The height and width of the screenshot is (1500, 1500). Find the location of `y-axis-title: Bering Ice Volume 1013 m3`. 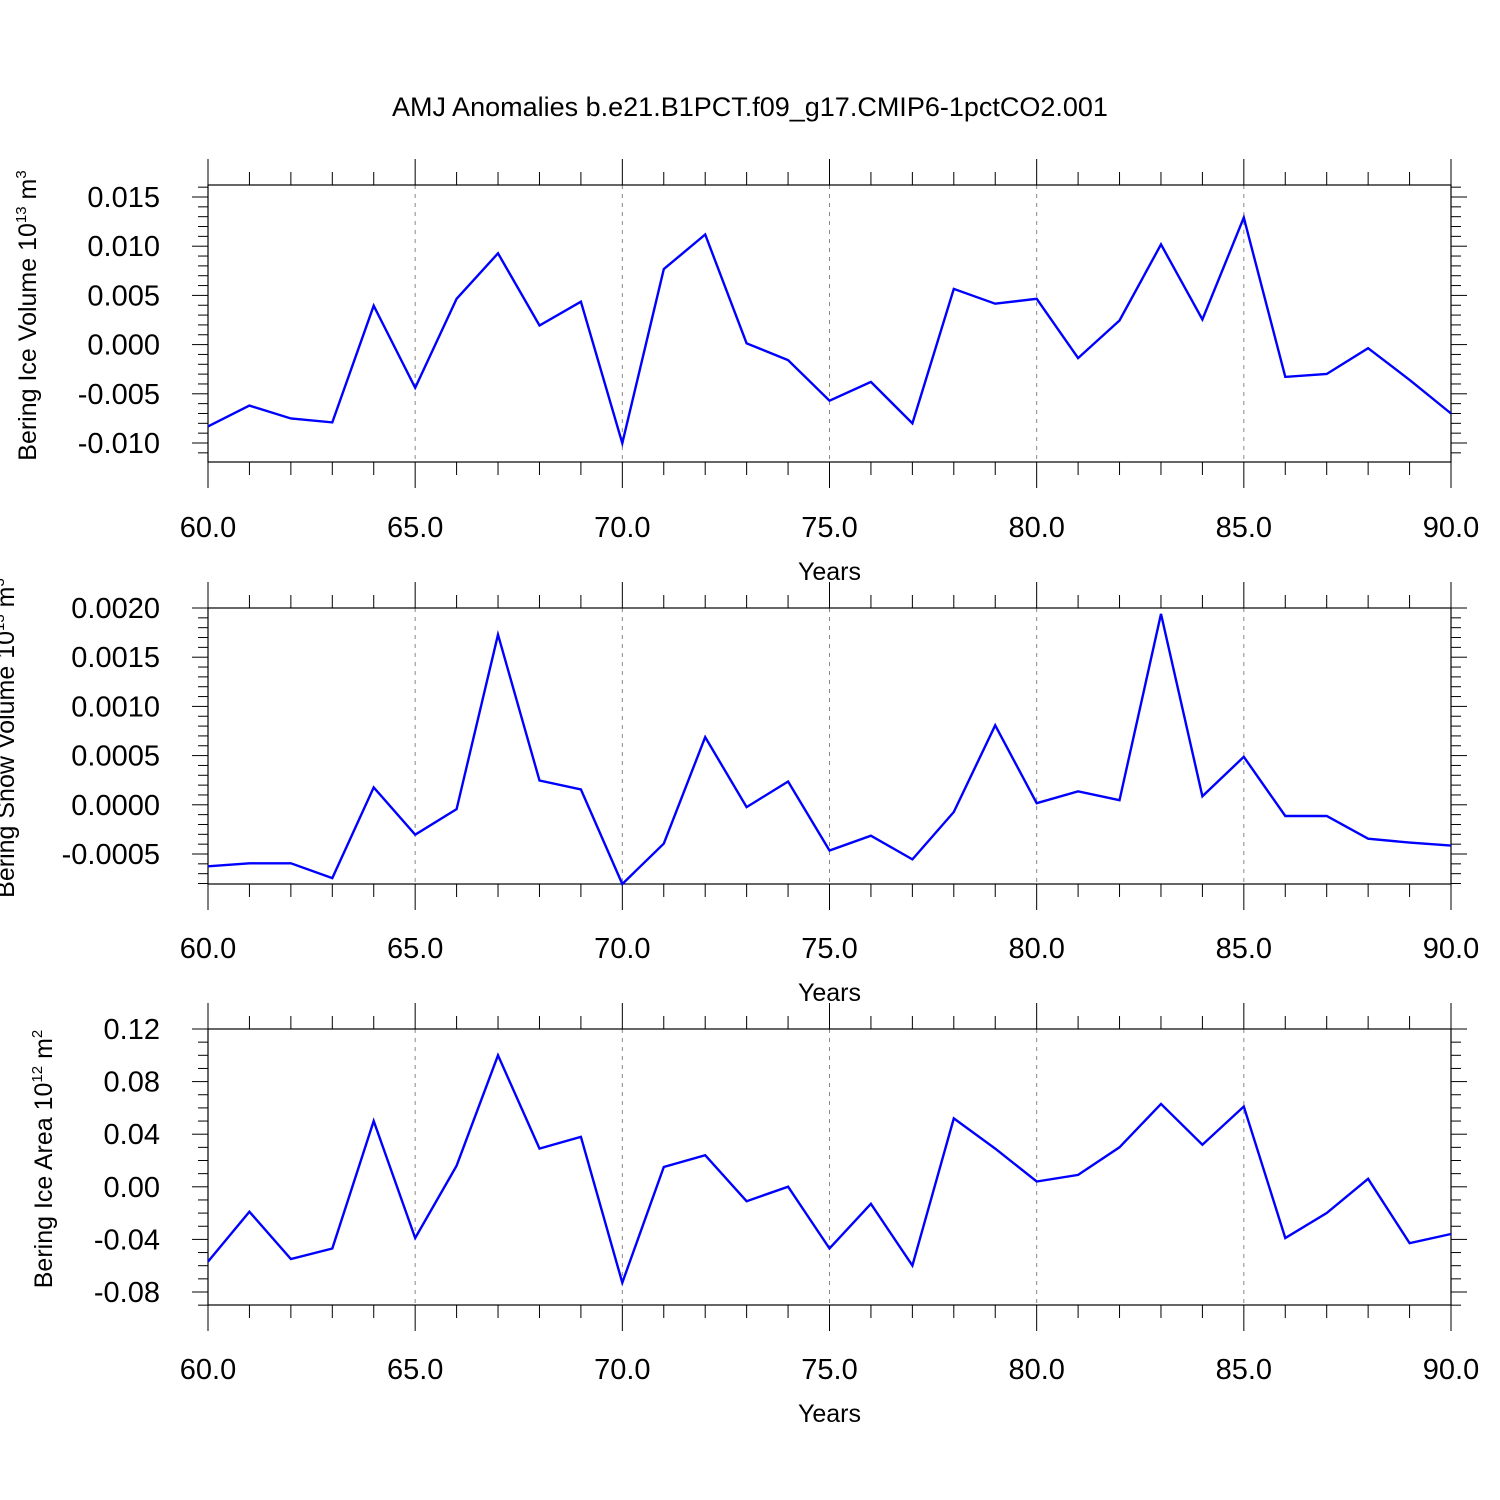

y-axis-title: Bering Ice Volume 1013 m3 is located at coordinates (27, 315).